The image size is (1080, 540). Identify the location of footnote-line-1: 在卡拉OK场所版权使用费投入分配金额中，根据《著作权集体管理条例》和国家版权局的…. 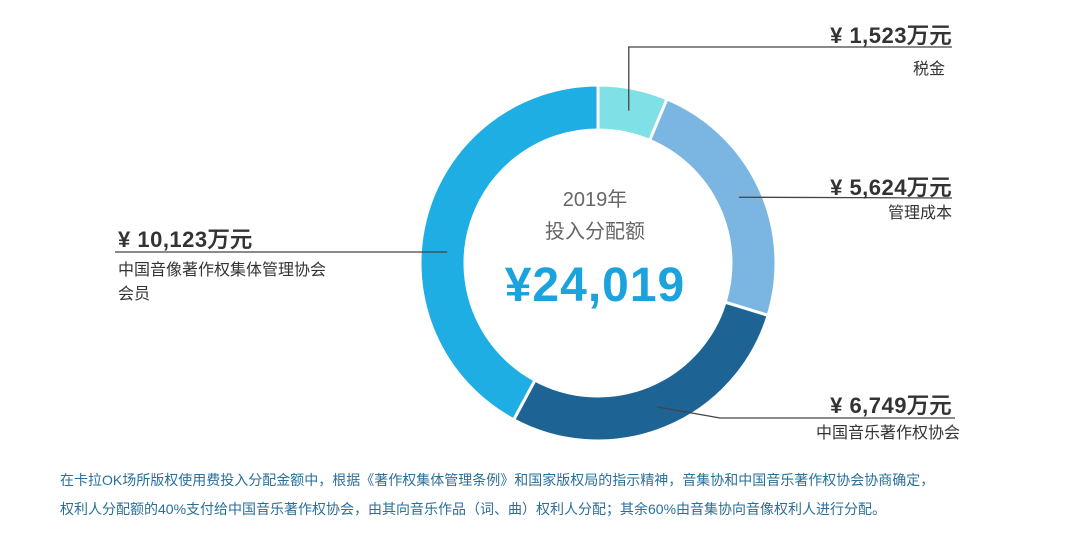
(497, 480).